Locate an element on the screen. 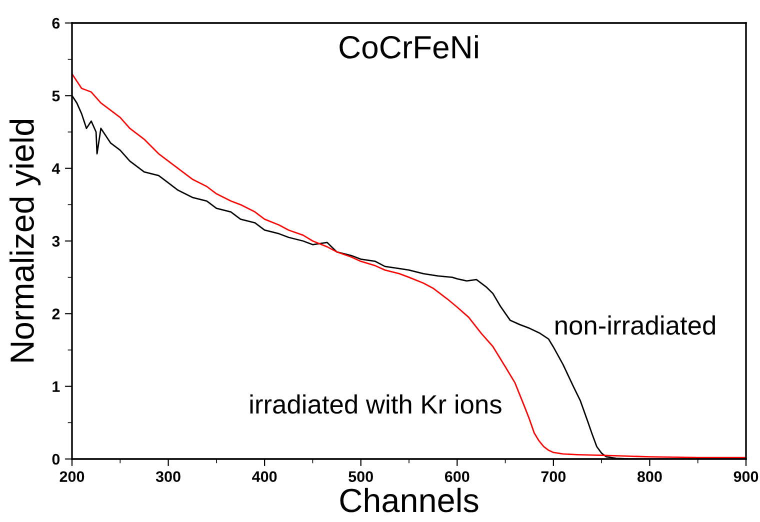 The height and width of the screenshot is (522, 760). y-axis-title: Normalized yield is located at coordinates (25, 241).